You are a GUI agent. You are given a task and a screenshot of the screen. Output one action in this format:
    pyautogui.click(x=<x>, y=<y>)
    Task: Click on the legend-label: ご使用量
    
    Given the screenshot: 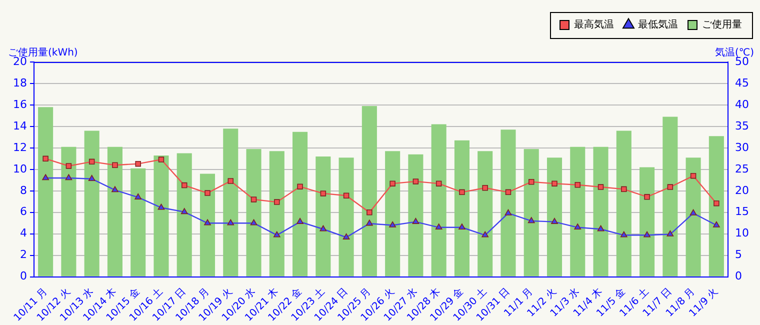 What is the action you would take?
    pyautogui.click(x=722, y=25)
    